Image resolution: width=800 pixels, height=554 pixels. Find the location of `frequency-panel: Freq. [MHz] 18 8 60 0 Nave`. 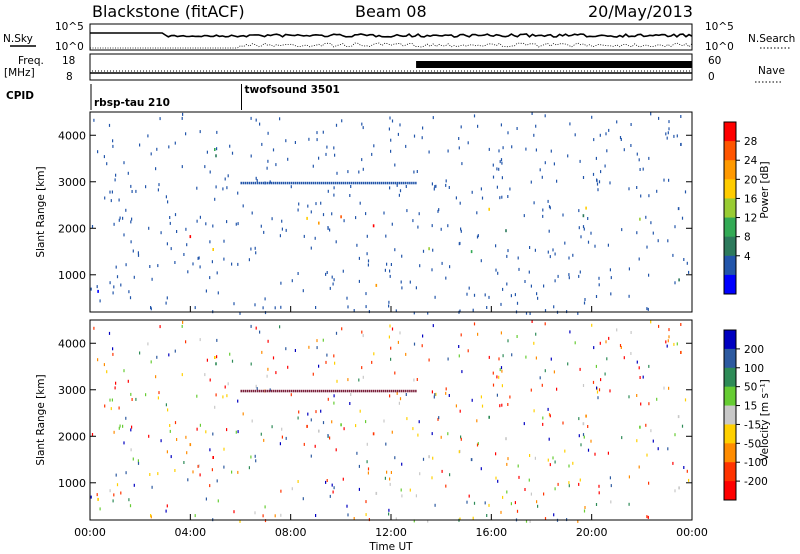

frequency-panel: Freq. [MHz] 18 8 60 0 Nave is located at coordinates (394, 68).